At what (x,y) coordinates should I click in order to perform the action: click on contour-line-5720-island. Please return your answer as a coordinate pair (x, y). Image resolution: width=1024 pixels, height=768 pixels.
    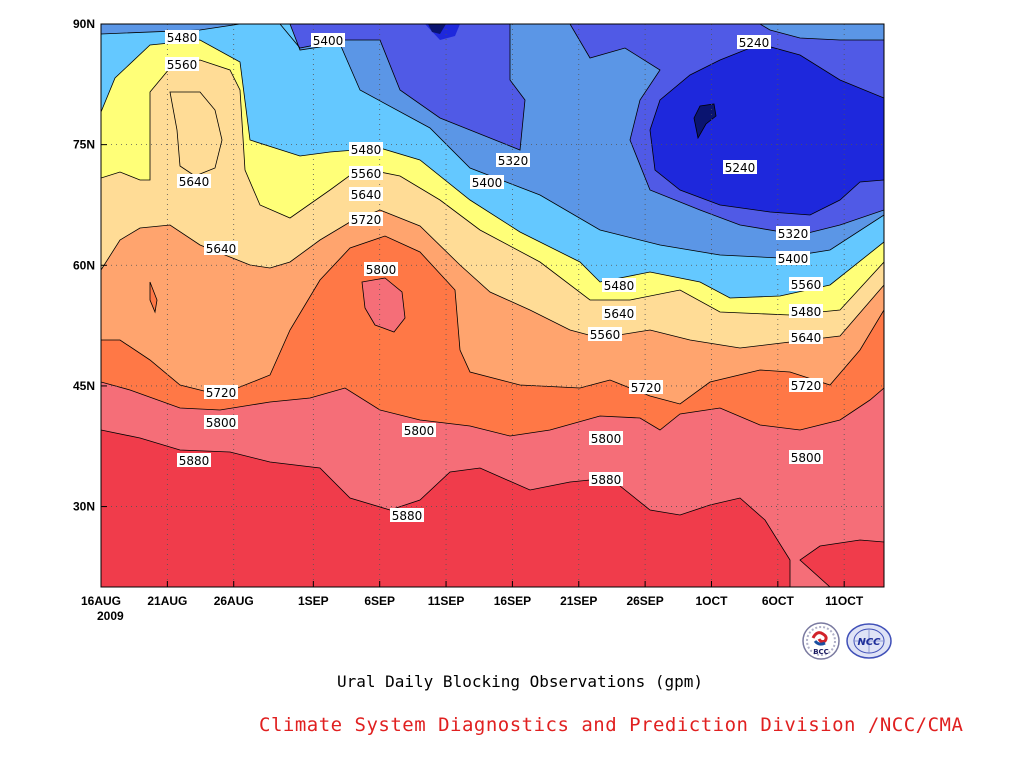
    Looking at the image, I should click on (153, 297).